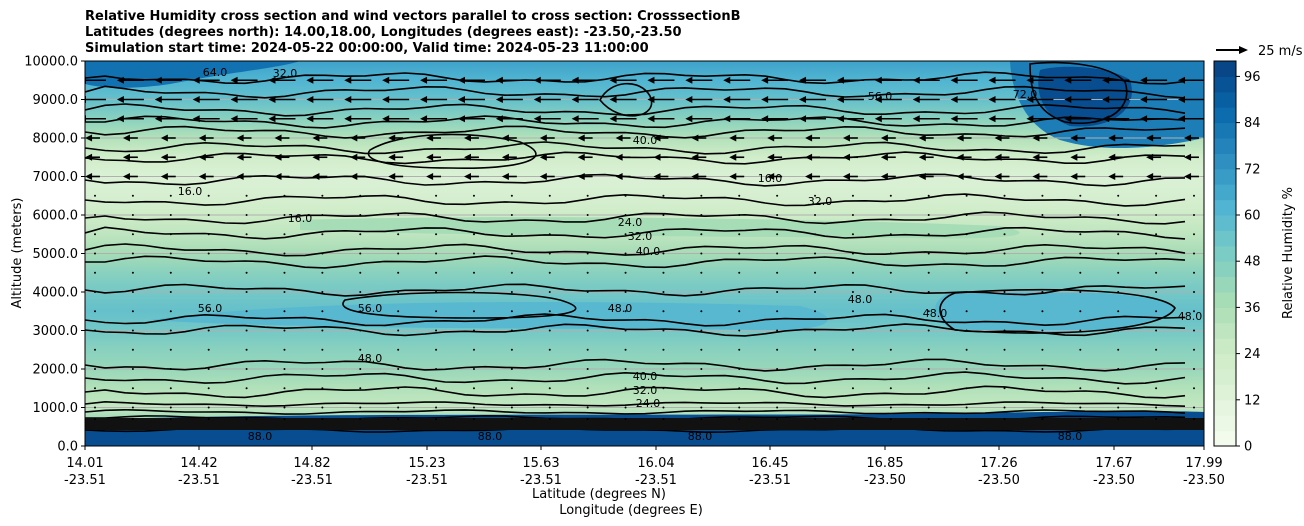 The height and width of the screenshot is (526, 1304). I want to click on contour-label: 40.0, so click(648, 251).